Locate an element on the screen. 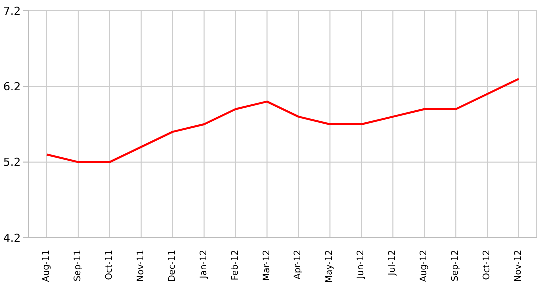 The width and height of the screenshot is (547, 288). y-tick-label: 7.2 is located at coordinates (12, 11).